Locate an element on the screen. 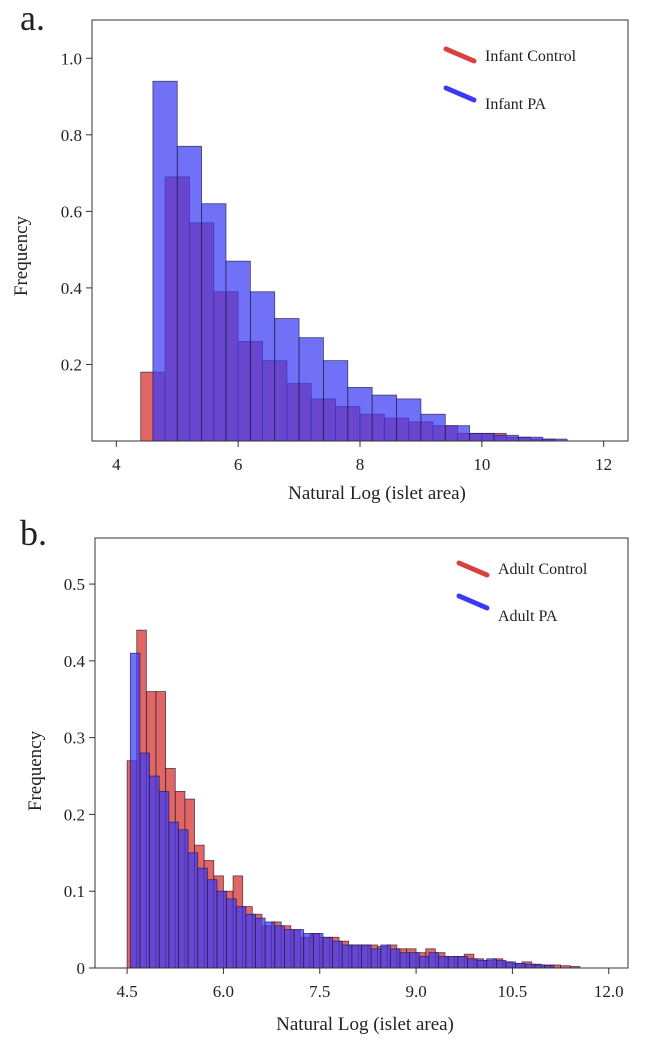  legend-swatch-adult-pa is located at coordinates (473, 602).